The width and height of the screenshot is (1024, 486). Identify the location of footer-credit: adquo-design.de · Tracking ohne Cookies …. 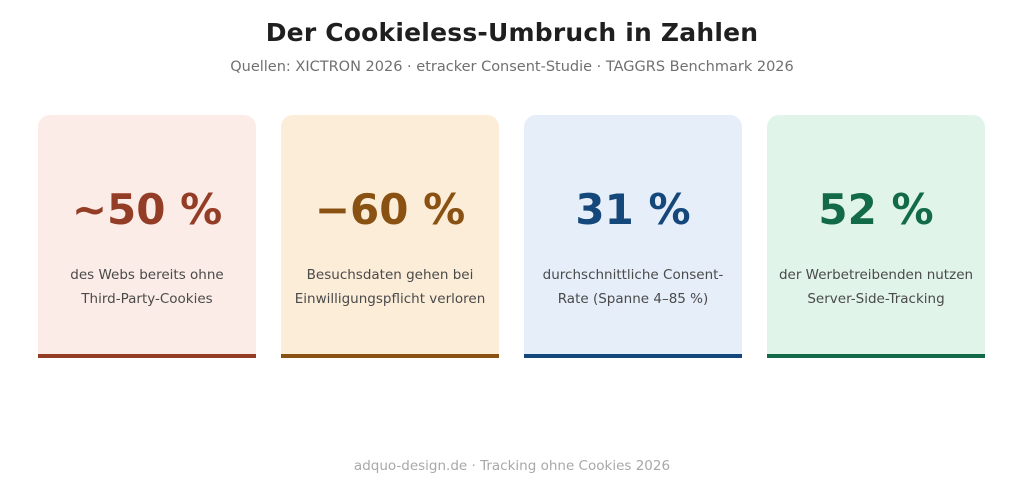
(512, 466).